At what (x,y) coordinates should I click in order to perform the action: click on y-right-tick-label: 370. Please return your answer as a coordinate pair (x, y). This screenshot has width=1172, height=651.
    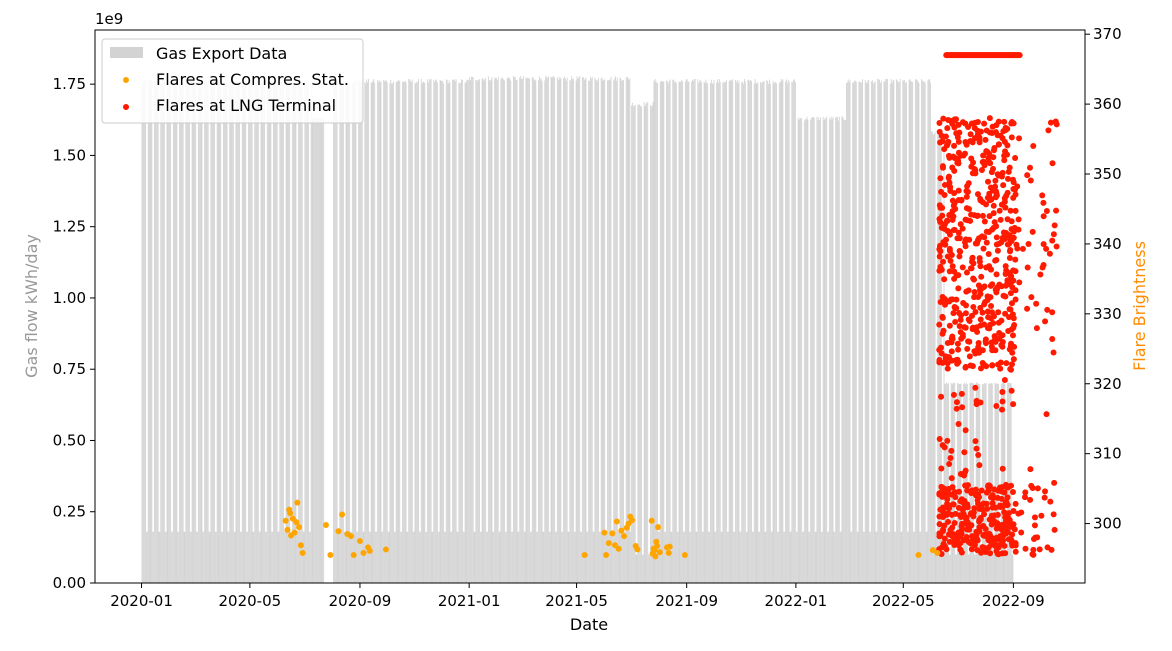
    Looking at the image, I should click on (1107, 34).